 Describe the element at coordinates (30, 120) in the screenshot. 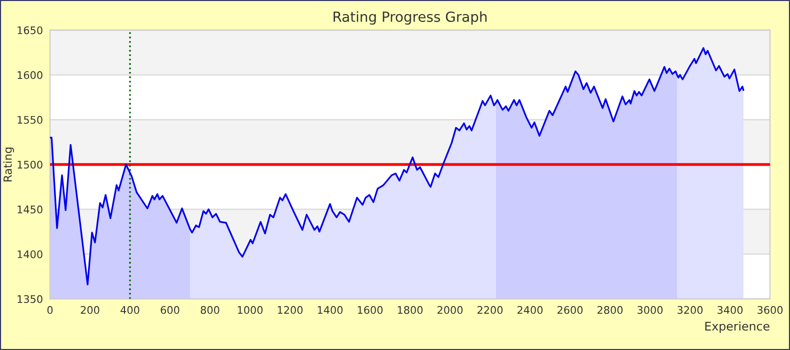

I see `y-tick-label: 1550` at that location.